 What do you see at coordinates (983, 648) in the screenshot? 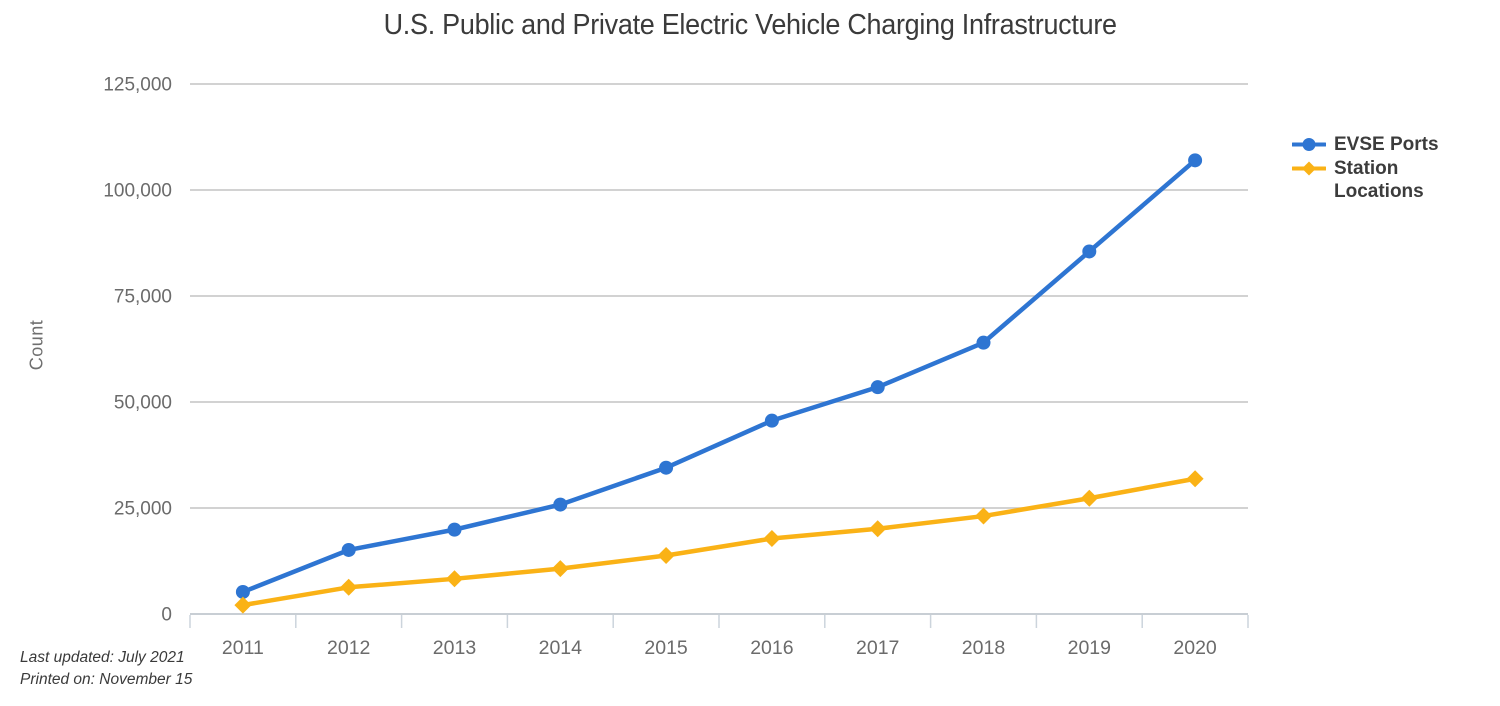
I see `x-axis-tick-label: 2018` at bounding box center [983, 648].